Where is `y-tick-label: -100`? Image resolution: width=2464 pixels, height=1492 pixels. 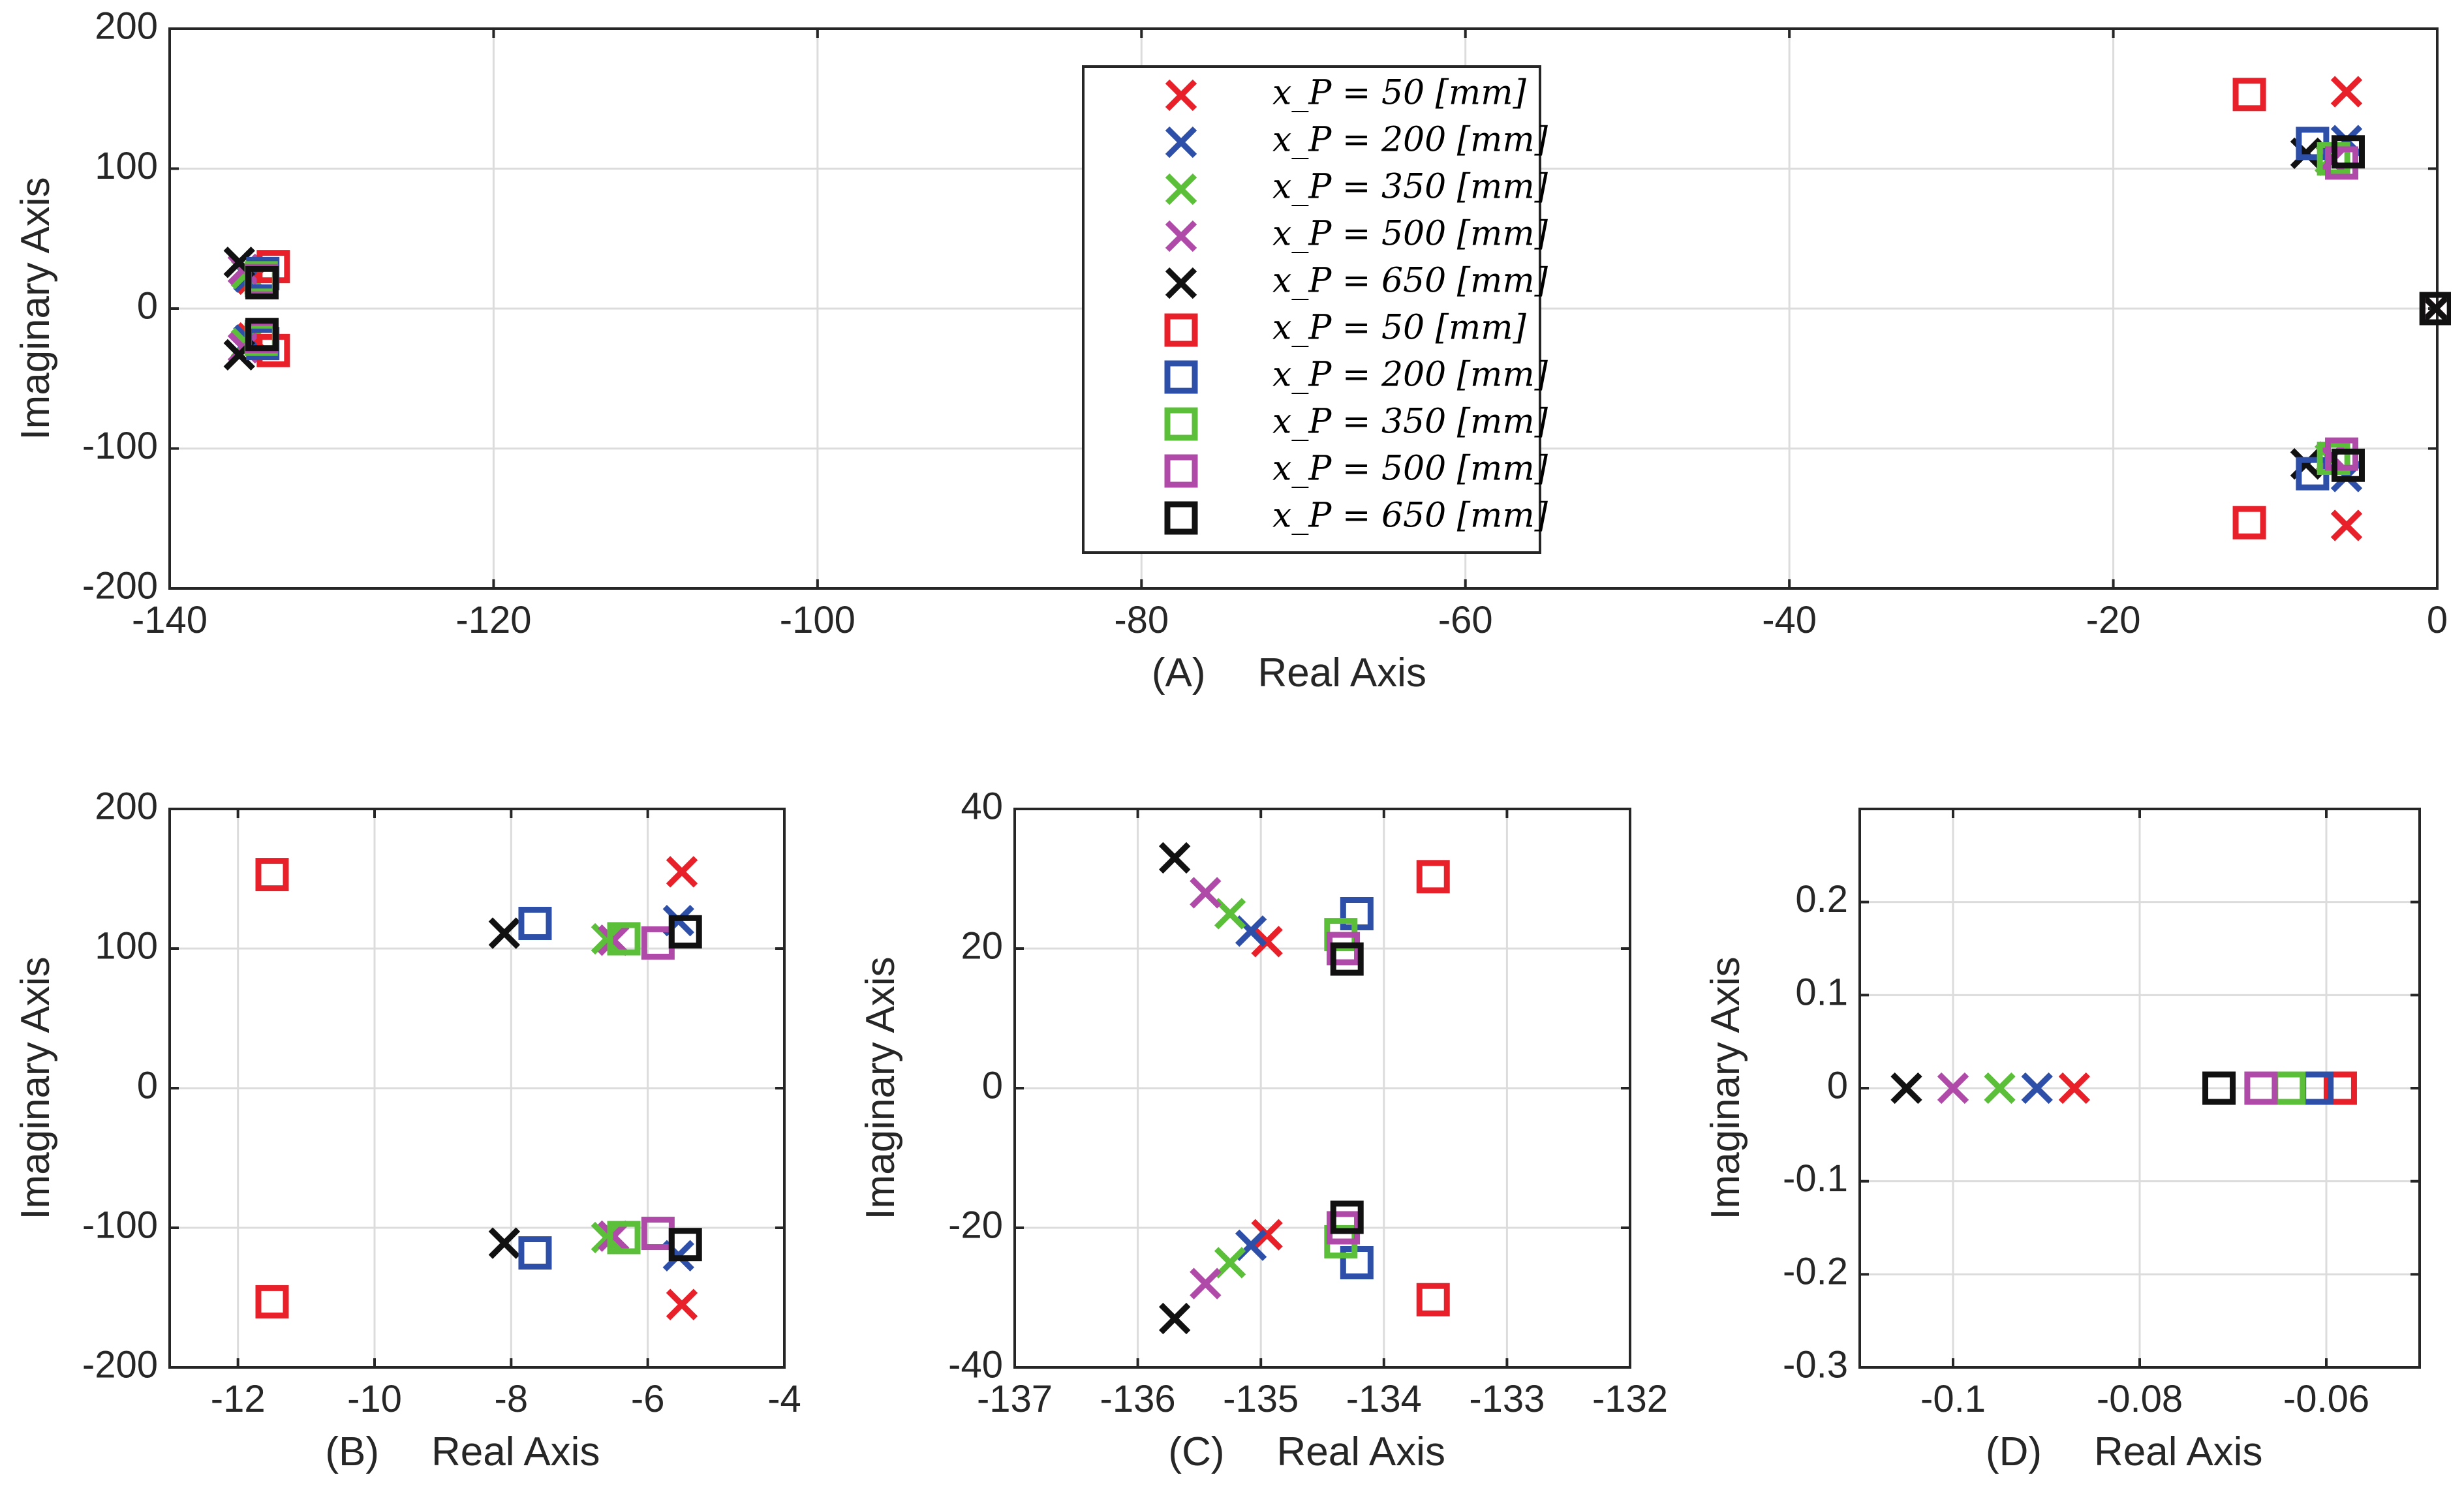 y-tick-label: -100 is located at coordinates (120, 446).